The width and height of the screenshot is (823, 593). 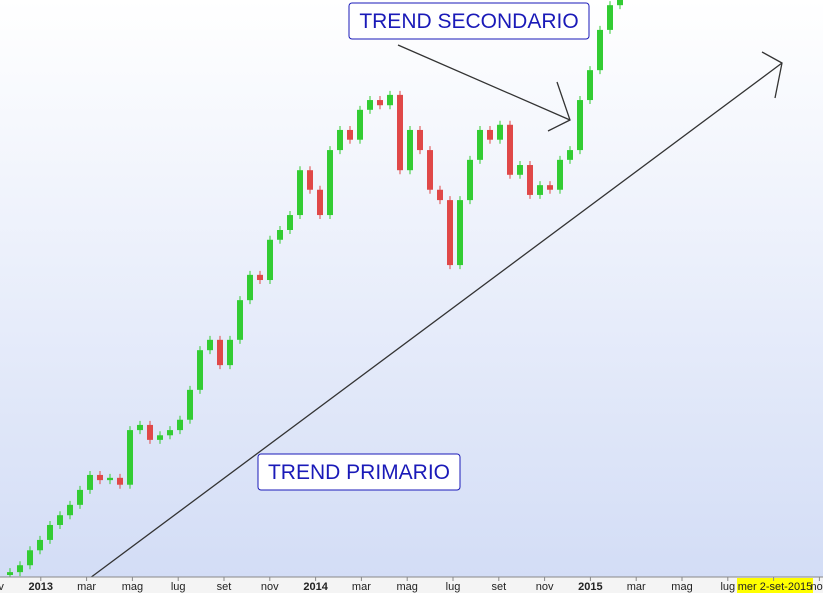 I want to click on cursor-label: mer 2-set-2015, so click(x=775, y=587).